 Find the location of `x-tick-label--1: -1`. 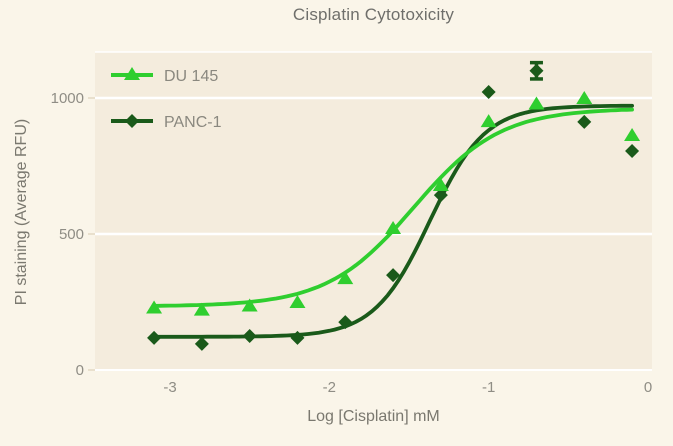

x-tick-label--1: -1 is located at coordinates (488, 387).